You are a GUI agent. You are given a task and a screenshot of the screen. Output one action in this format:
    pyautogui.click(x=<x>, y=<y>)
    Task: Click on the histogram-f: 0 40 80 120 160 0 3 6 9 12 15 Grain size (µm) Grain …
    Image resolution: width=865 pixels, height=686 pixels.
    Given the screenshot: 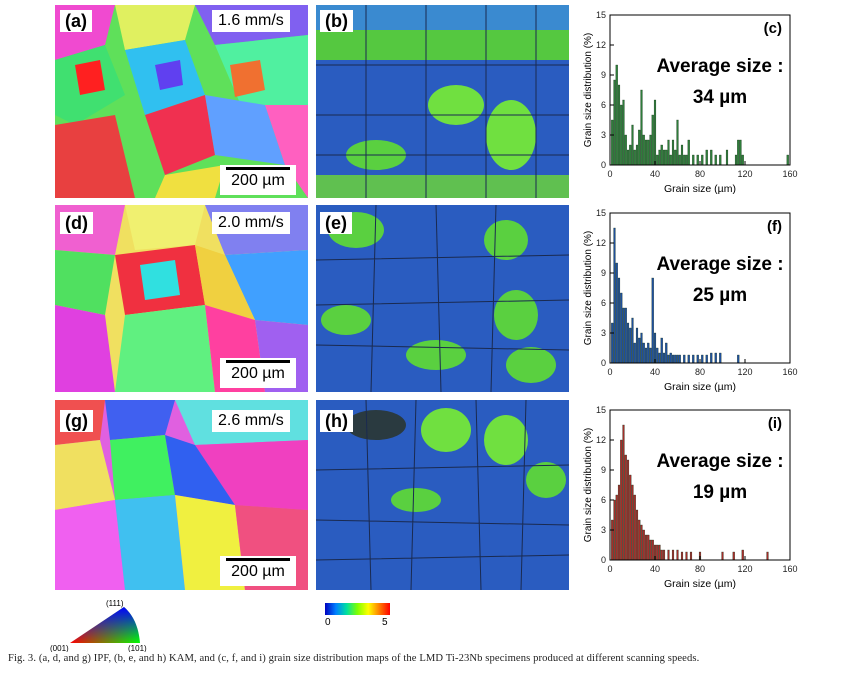 What is the action you would take?
    pyautogui.click(x=690, y=300)
    